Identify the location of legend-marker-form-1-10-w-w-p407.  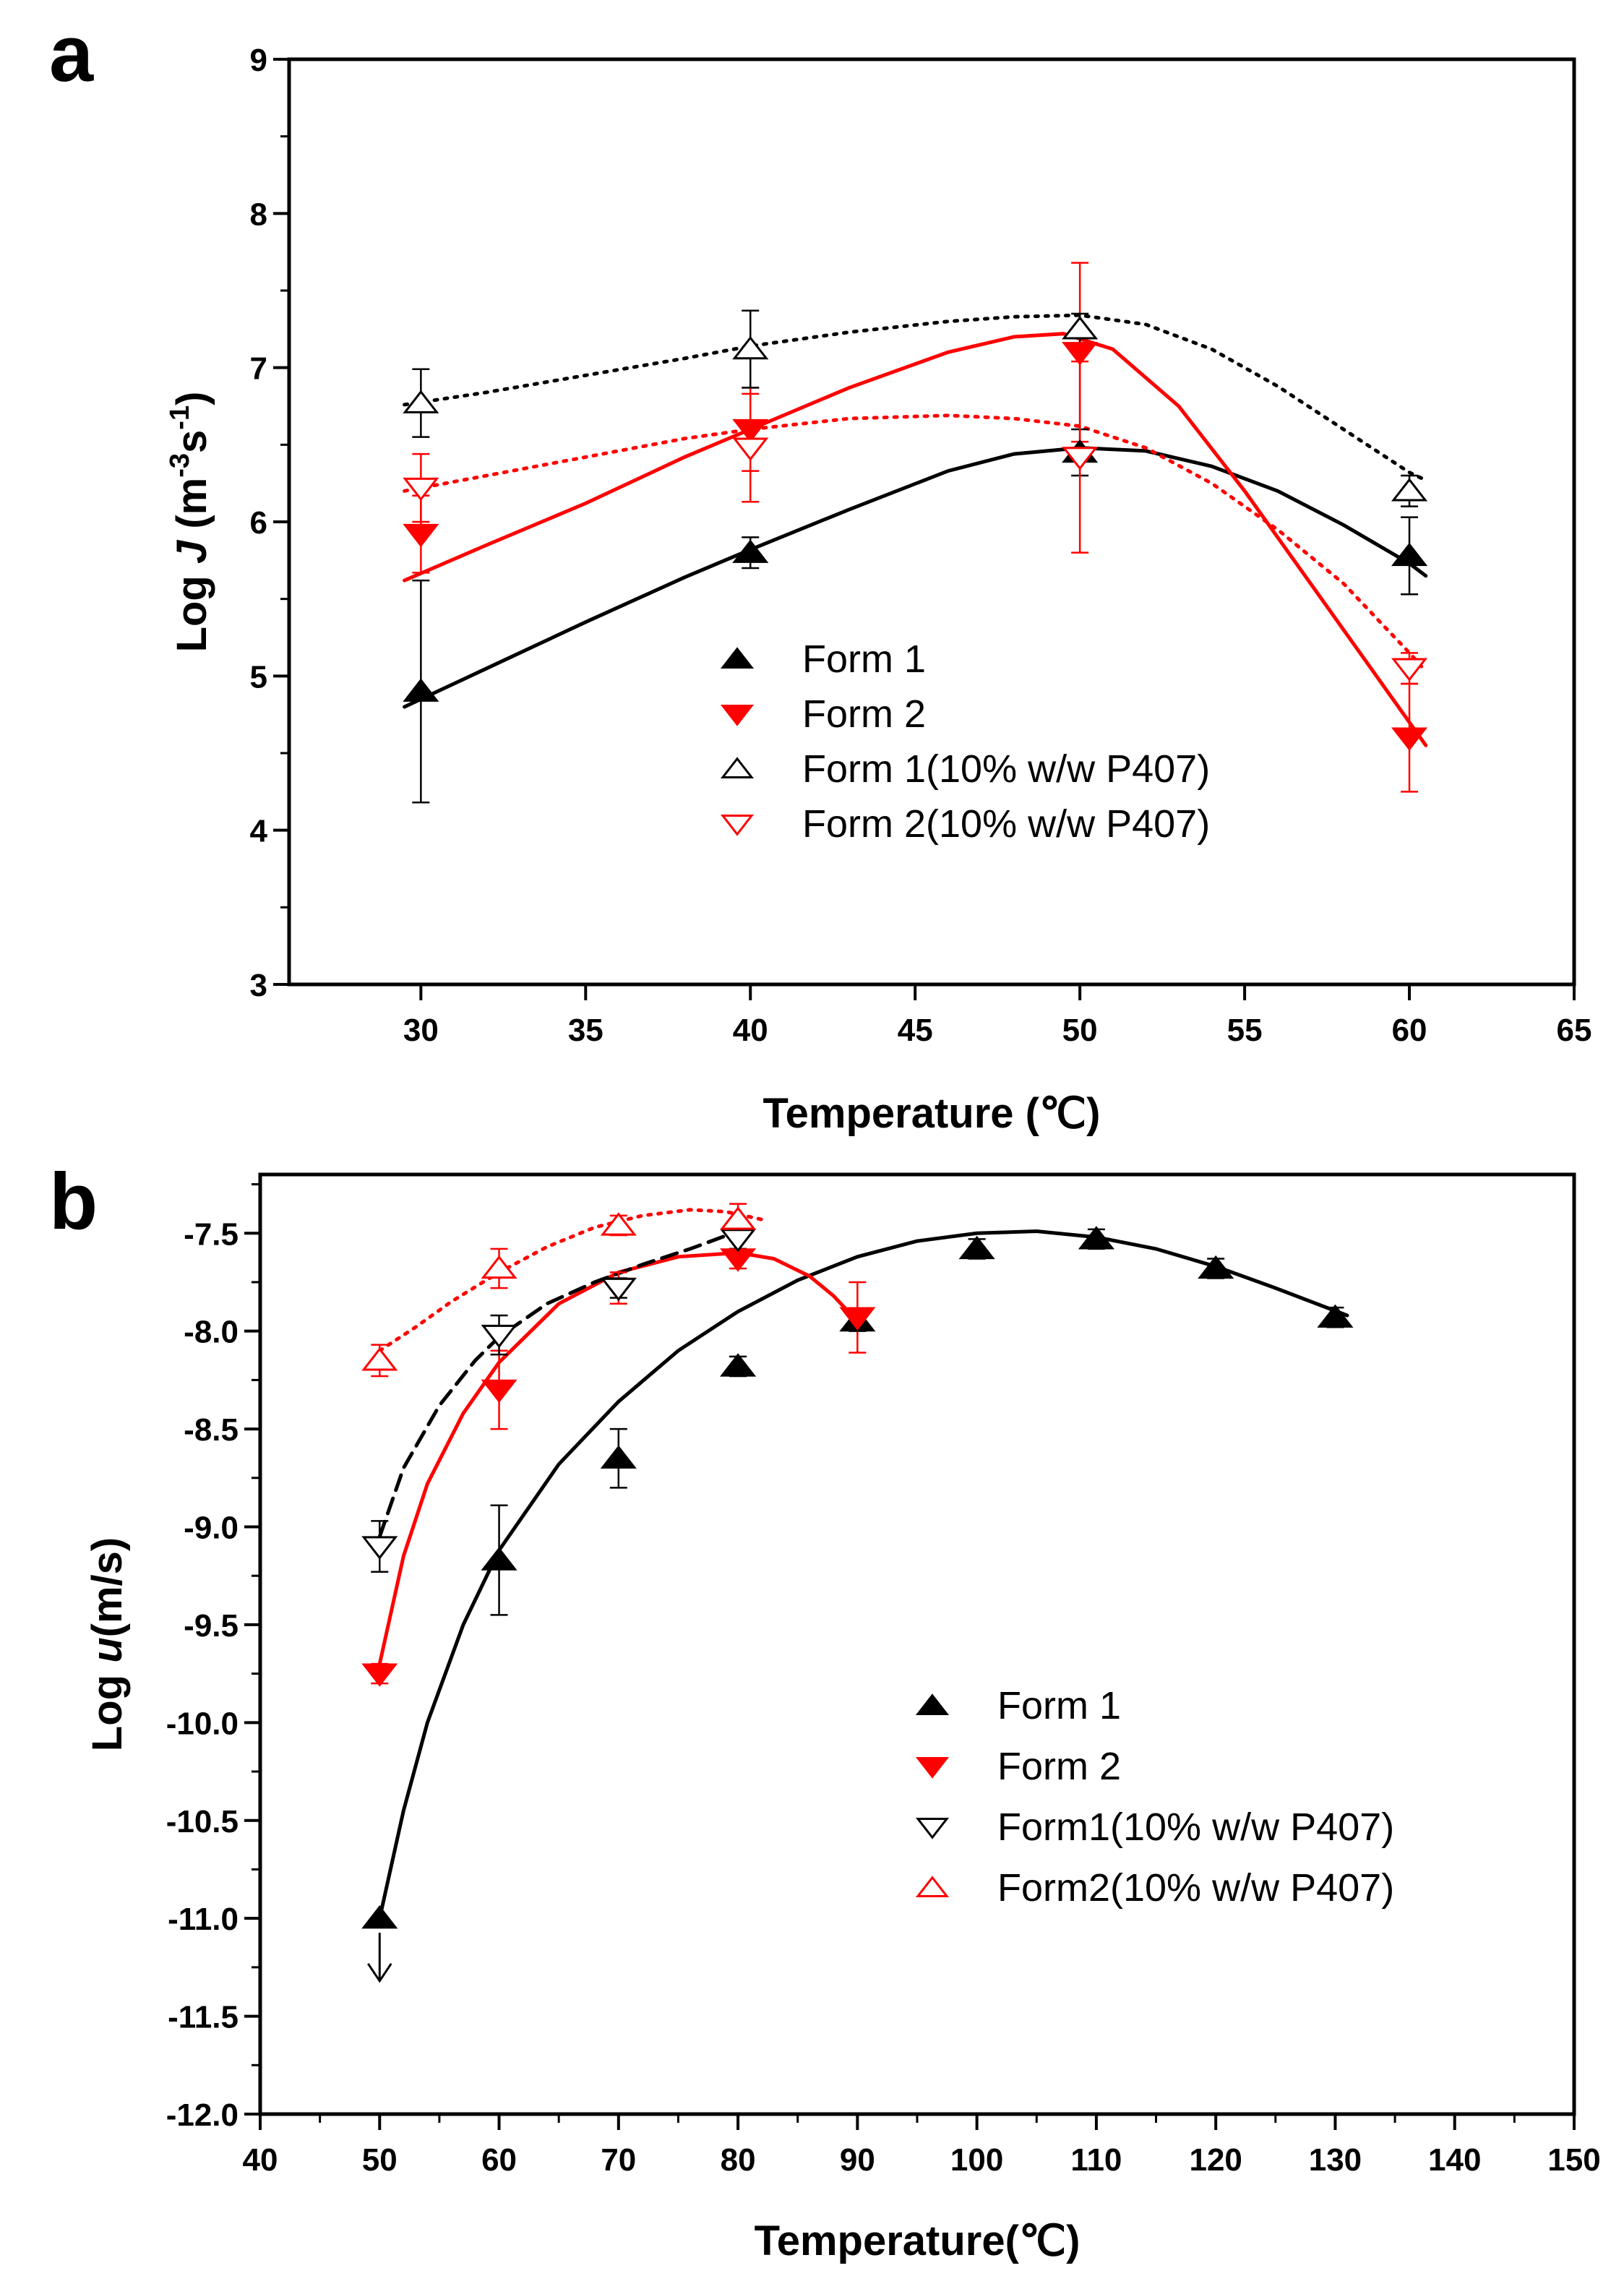
(737, 767).